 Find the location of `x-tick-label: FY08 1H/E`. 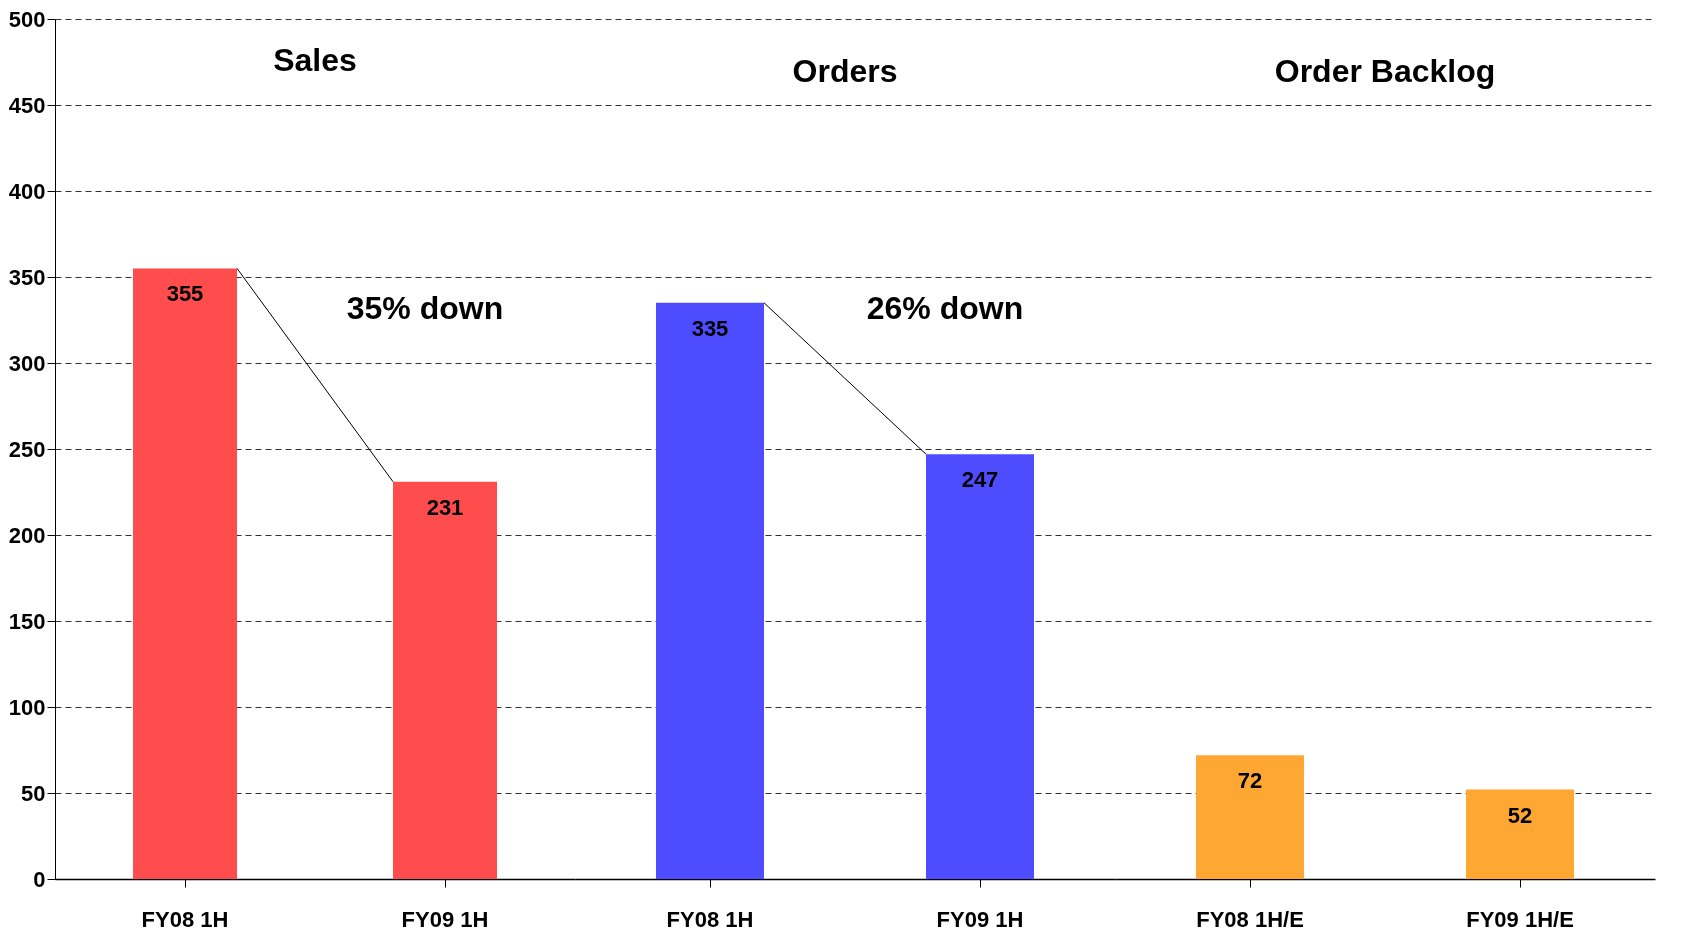

x-tick-label: FY08 1H/E is located at coordinates (1250, 919).